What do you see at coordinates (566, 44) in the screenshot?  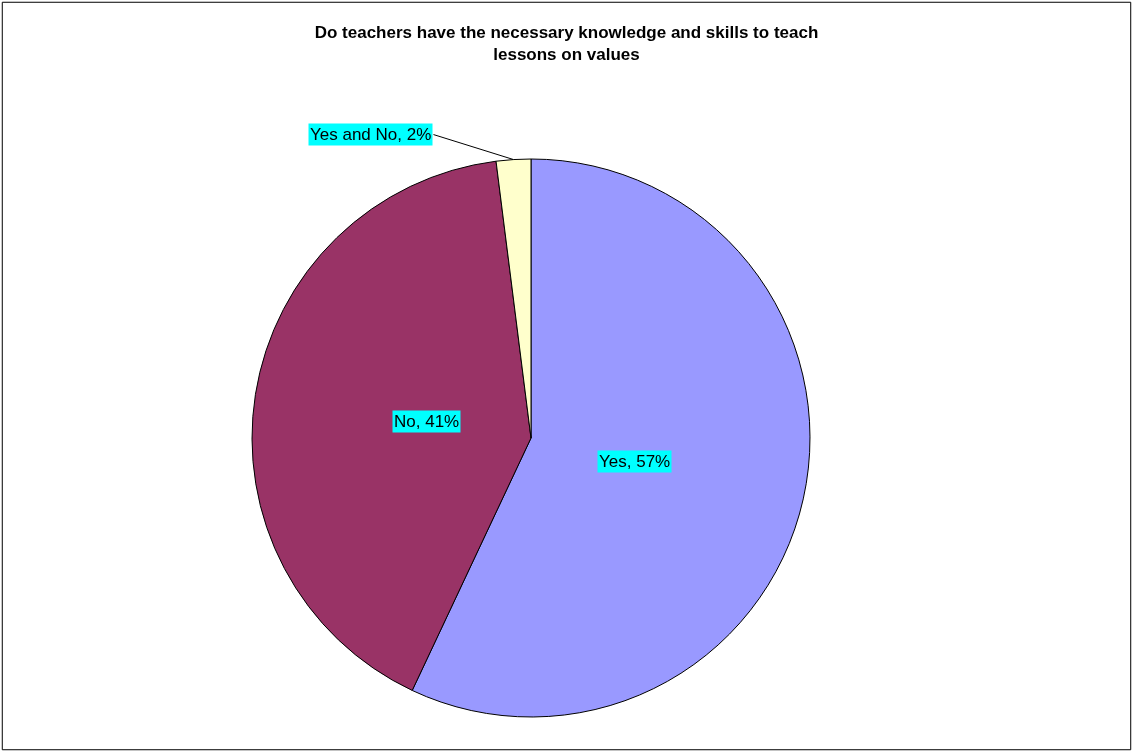 I see `chart-title: Do teachers have the necessary knowledge and skills to teach lessons on values` at bounding box center [566, 44].